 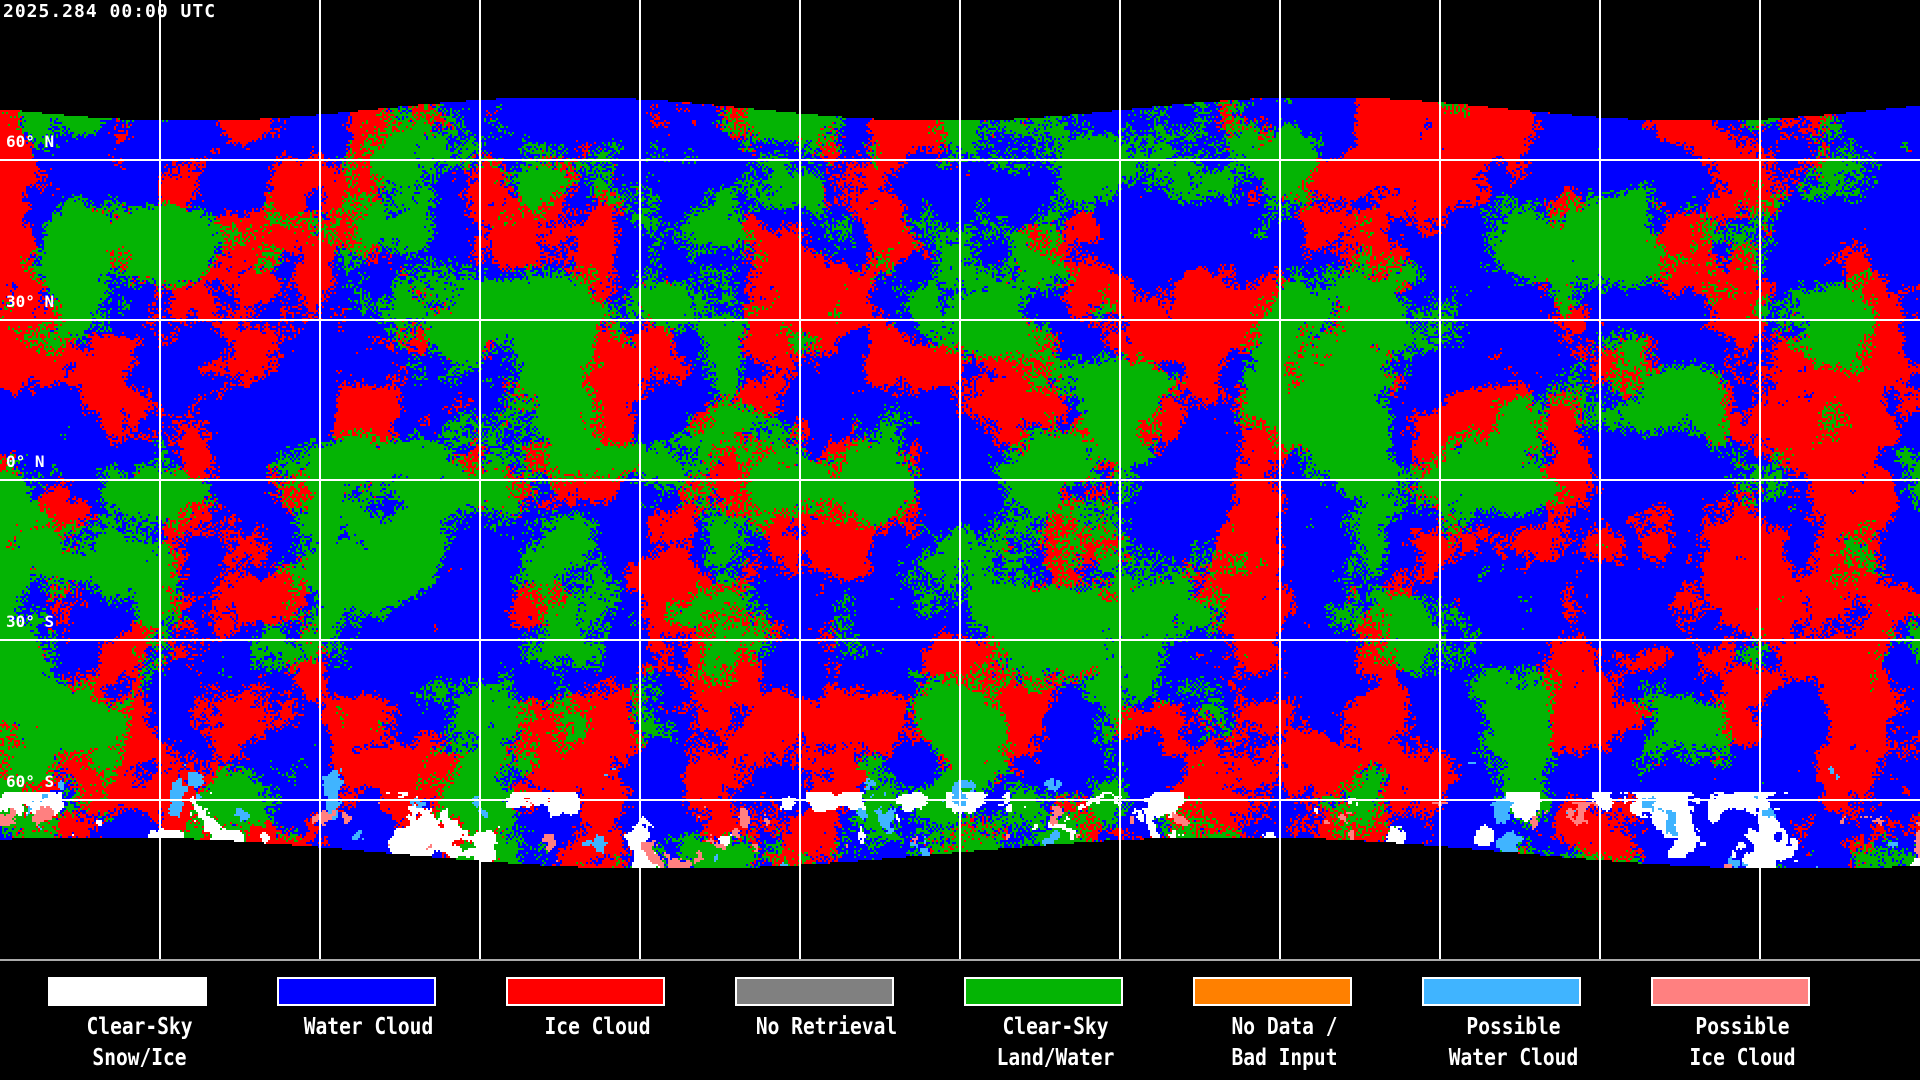 What do you see at coordinates (1284, 1058) in the screenshot?
I see `legend-label-line2: Bad Input` at bounding box center [1284, 1058].